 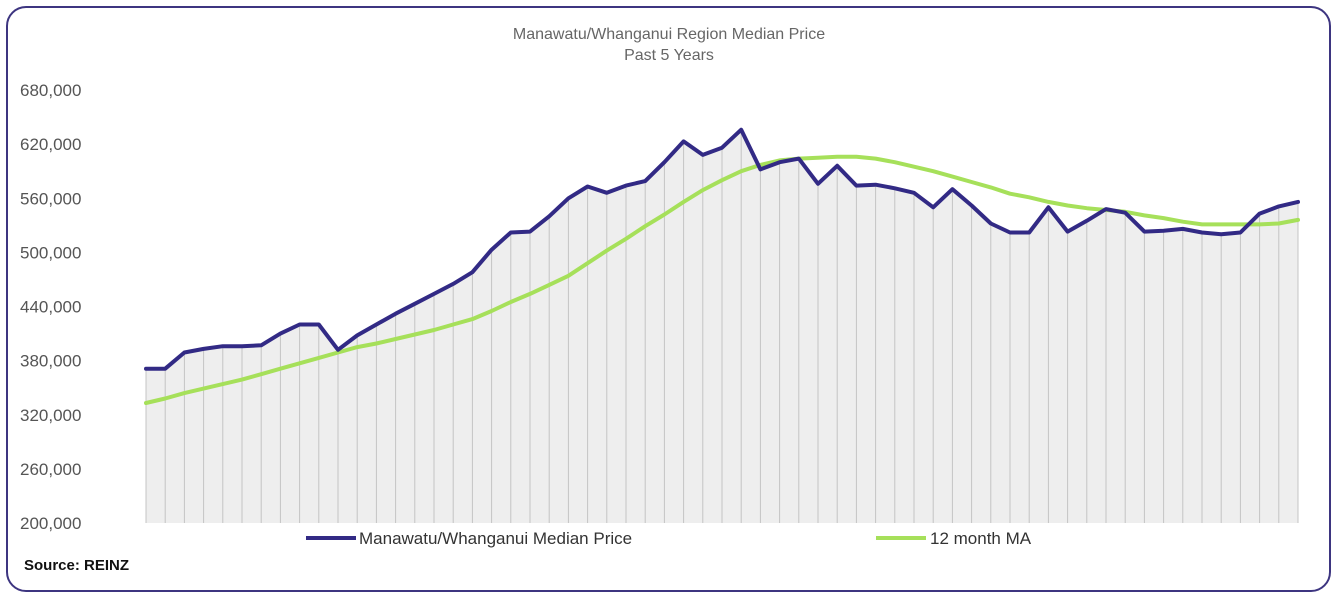 What do you see at coordinates (50, 90) in the screenshot?
I see `y-tick-label: 680,000` at bounding box center [50, 90].